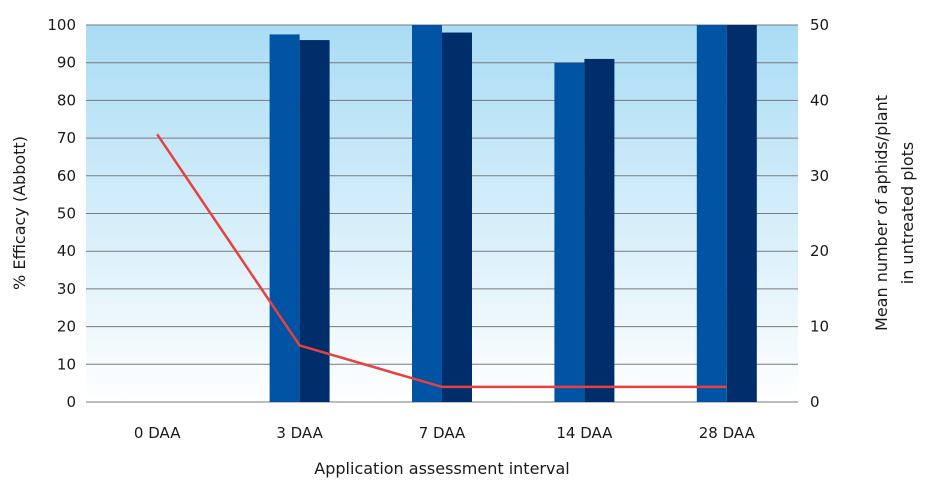 The width and height of the screenshot is (925, 484). Describe the element at coordinates (907, 213) in the screenshot. I see `y-axis-right-title-line2: in untreated plots` at that location.